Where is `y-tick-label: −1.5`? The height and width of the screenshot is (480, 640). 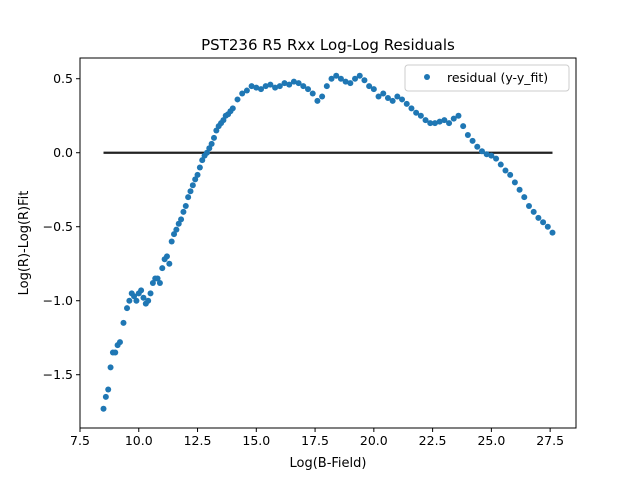
y-tick-label: −1.5 is located at coordinates (58, 374).